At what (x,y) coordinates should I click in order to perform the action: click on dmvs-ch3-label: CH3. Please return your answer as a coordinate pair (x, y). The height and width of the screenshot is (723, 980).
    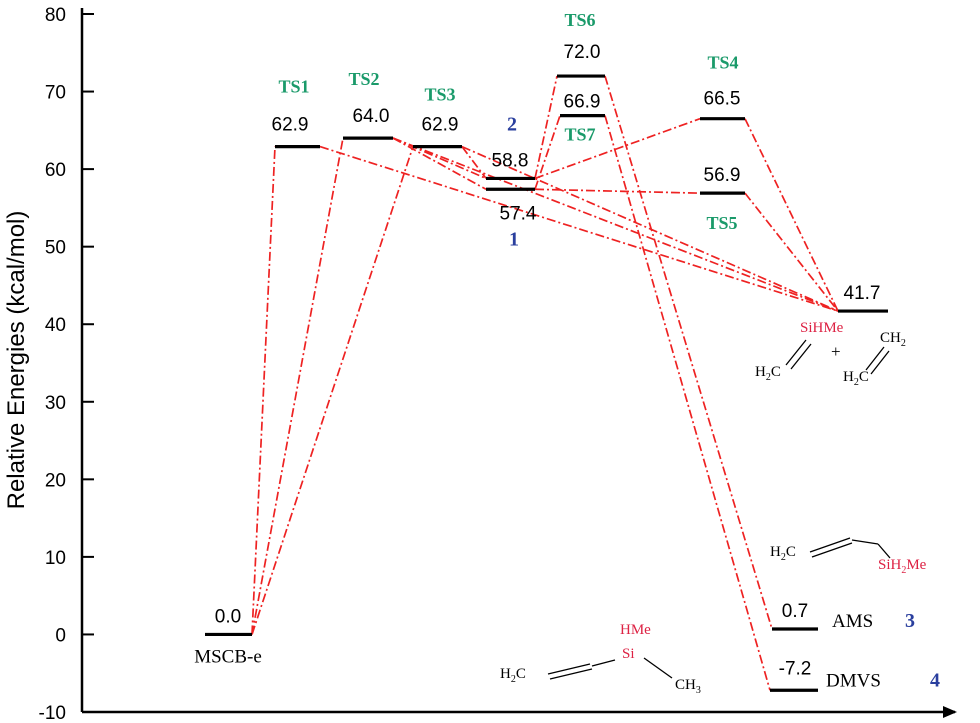
    Looking at the image, I should click on (688, 686).